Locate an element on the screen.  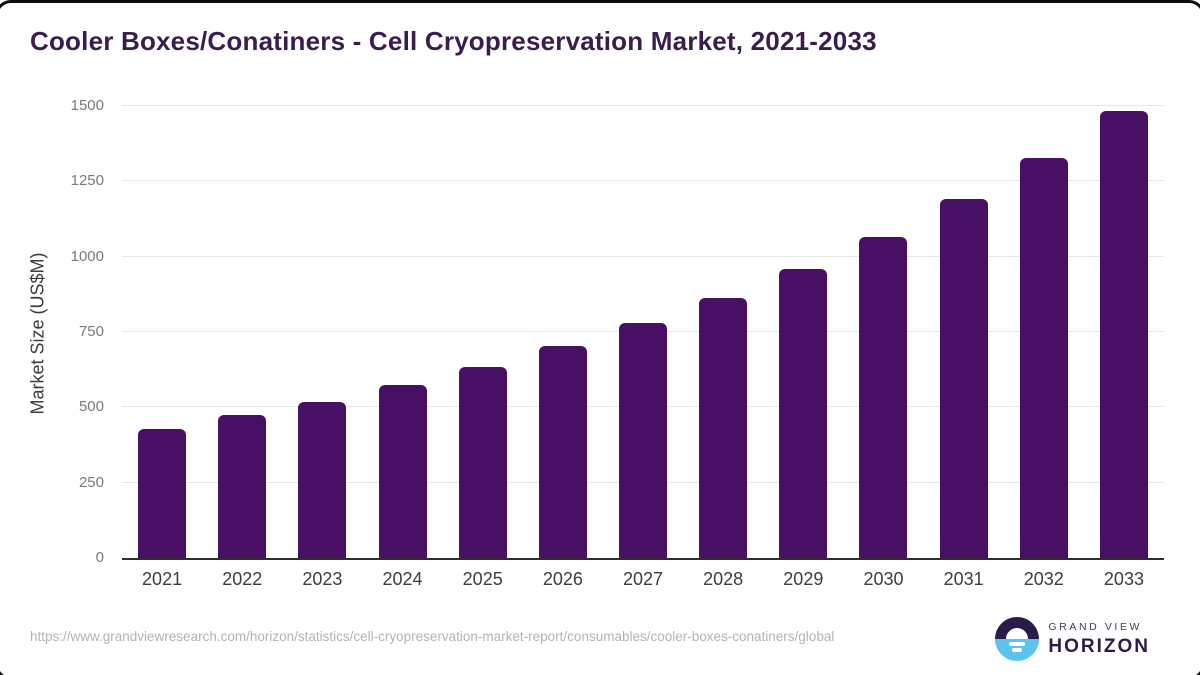
x-tick-label-2022: 2022 is located at coordinates (242, 579).